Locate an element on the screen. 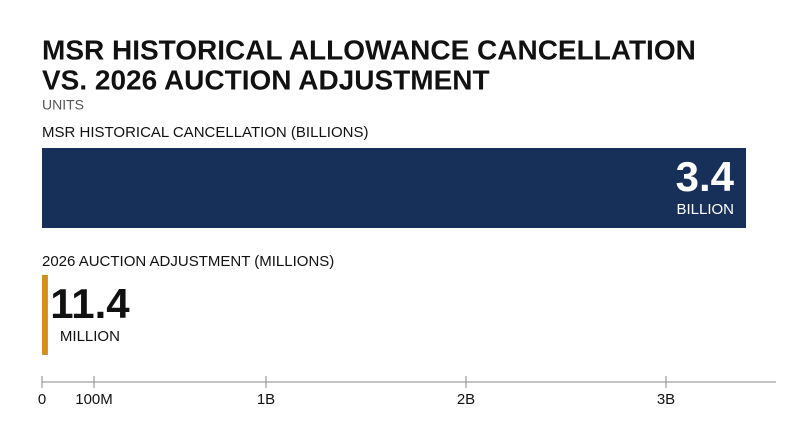 The image size is (800, 447). x-tick-label: 3B is located at coordinates (666, 399).